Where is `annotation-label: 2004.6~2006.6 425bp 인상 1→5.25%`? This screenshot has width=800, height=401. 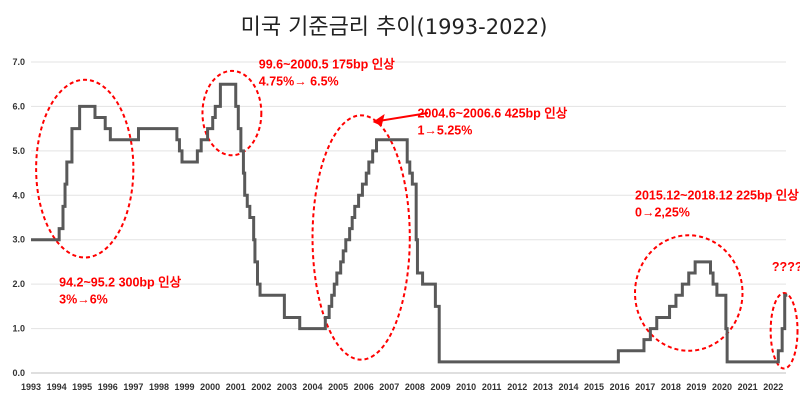
annotation-label: 2004.6~2006.6 425bp 인상 1→5.25% is located at coordinates (492, 122).